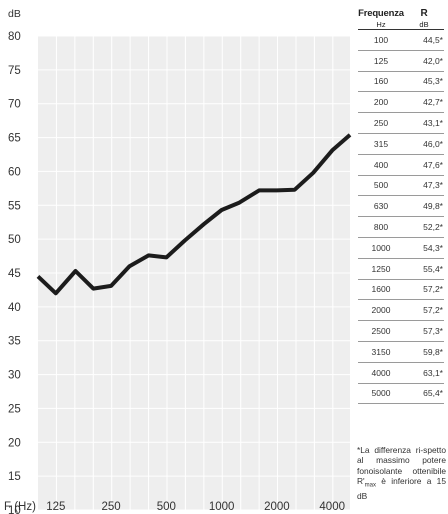  I want to click on y-tick-label: 60, so click(14, 172).